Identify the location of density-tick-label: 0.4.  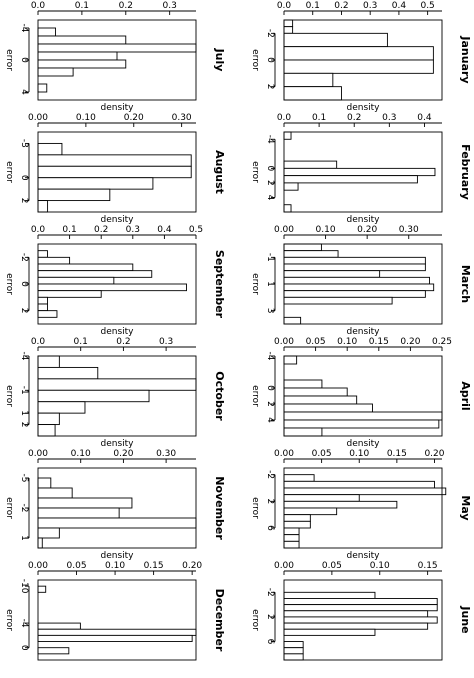
(399, 6).